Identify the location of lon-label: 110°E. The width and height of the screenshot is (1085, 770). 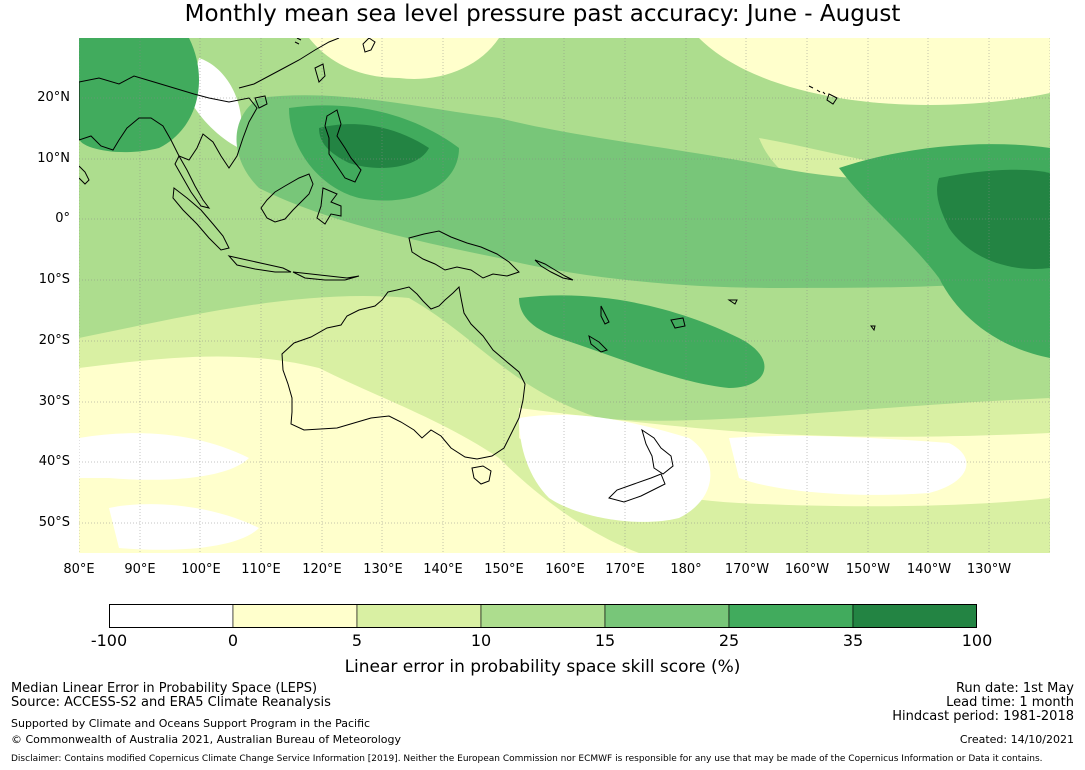
(261, 569).